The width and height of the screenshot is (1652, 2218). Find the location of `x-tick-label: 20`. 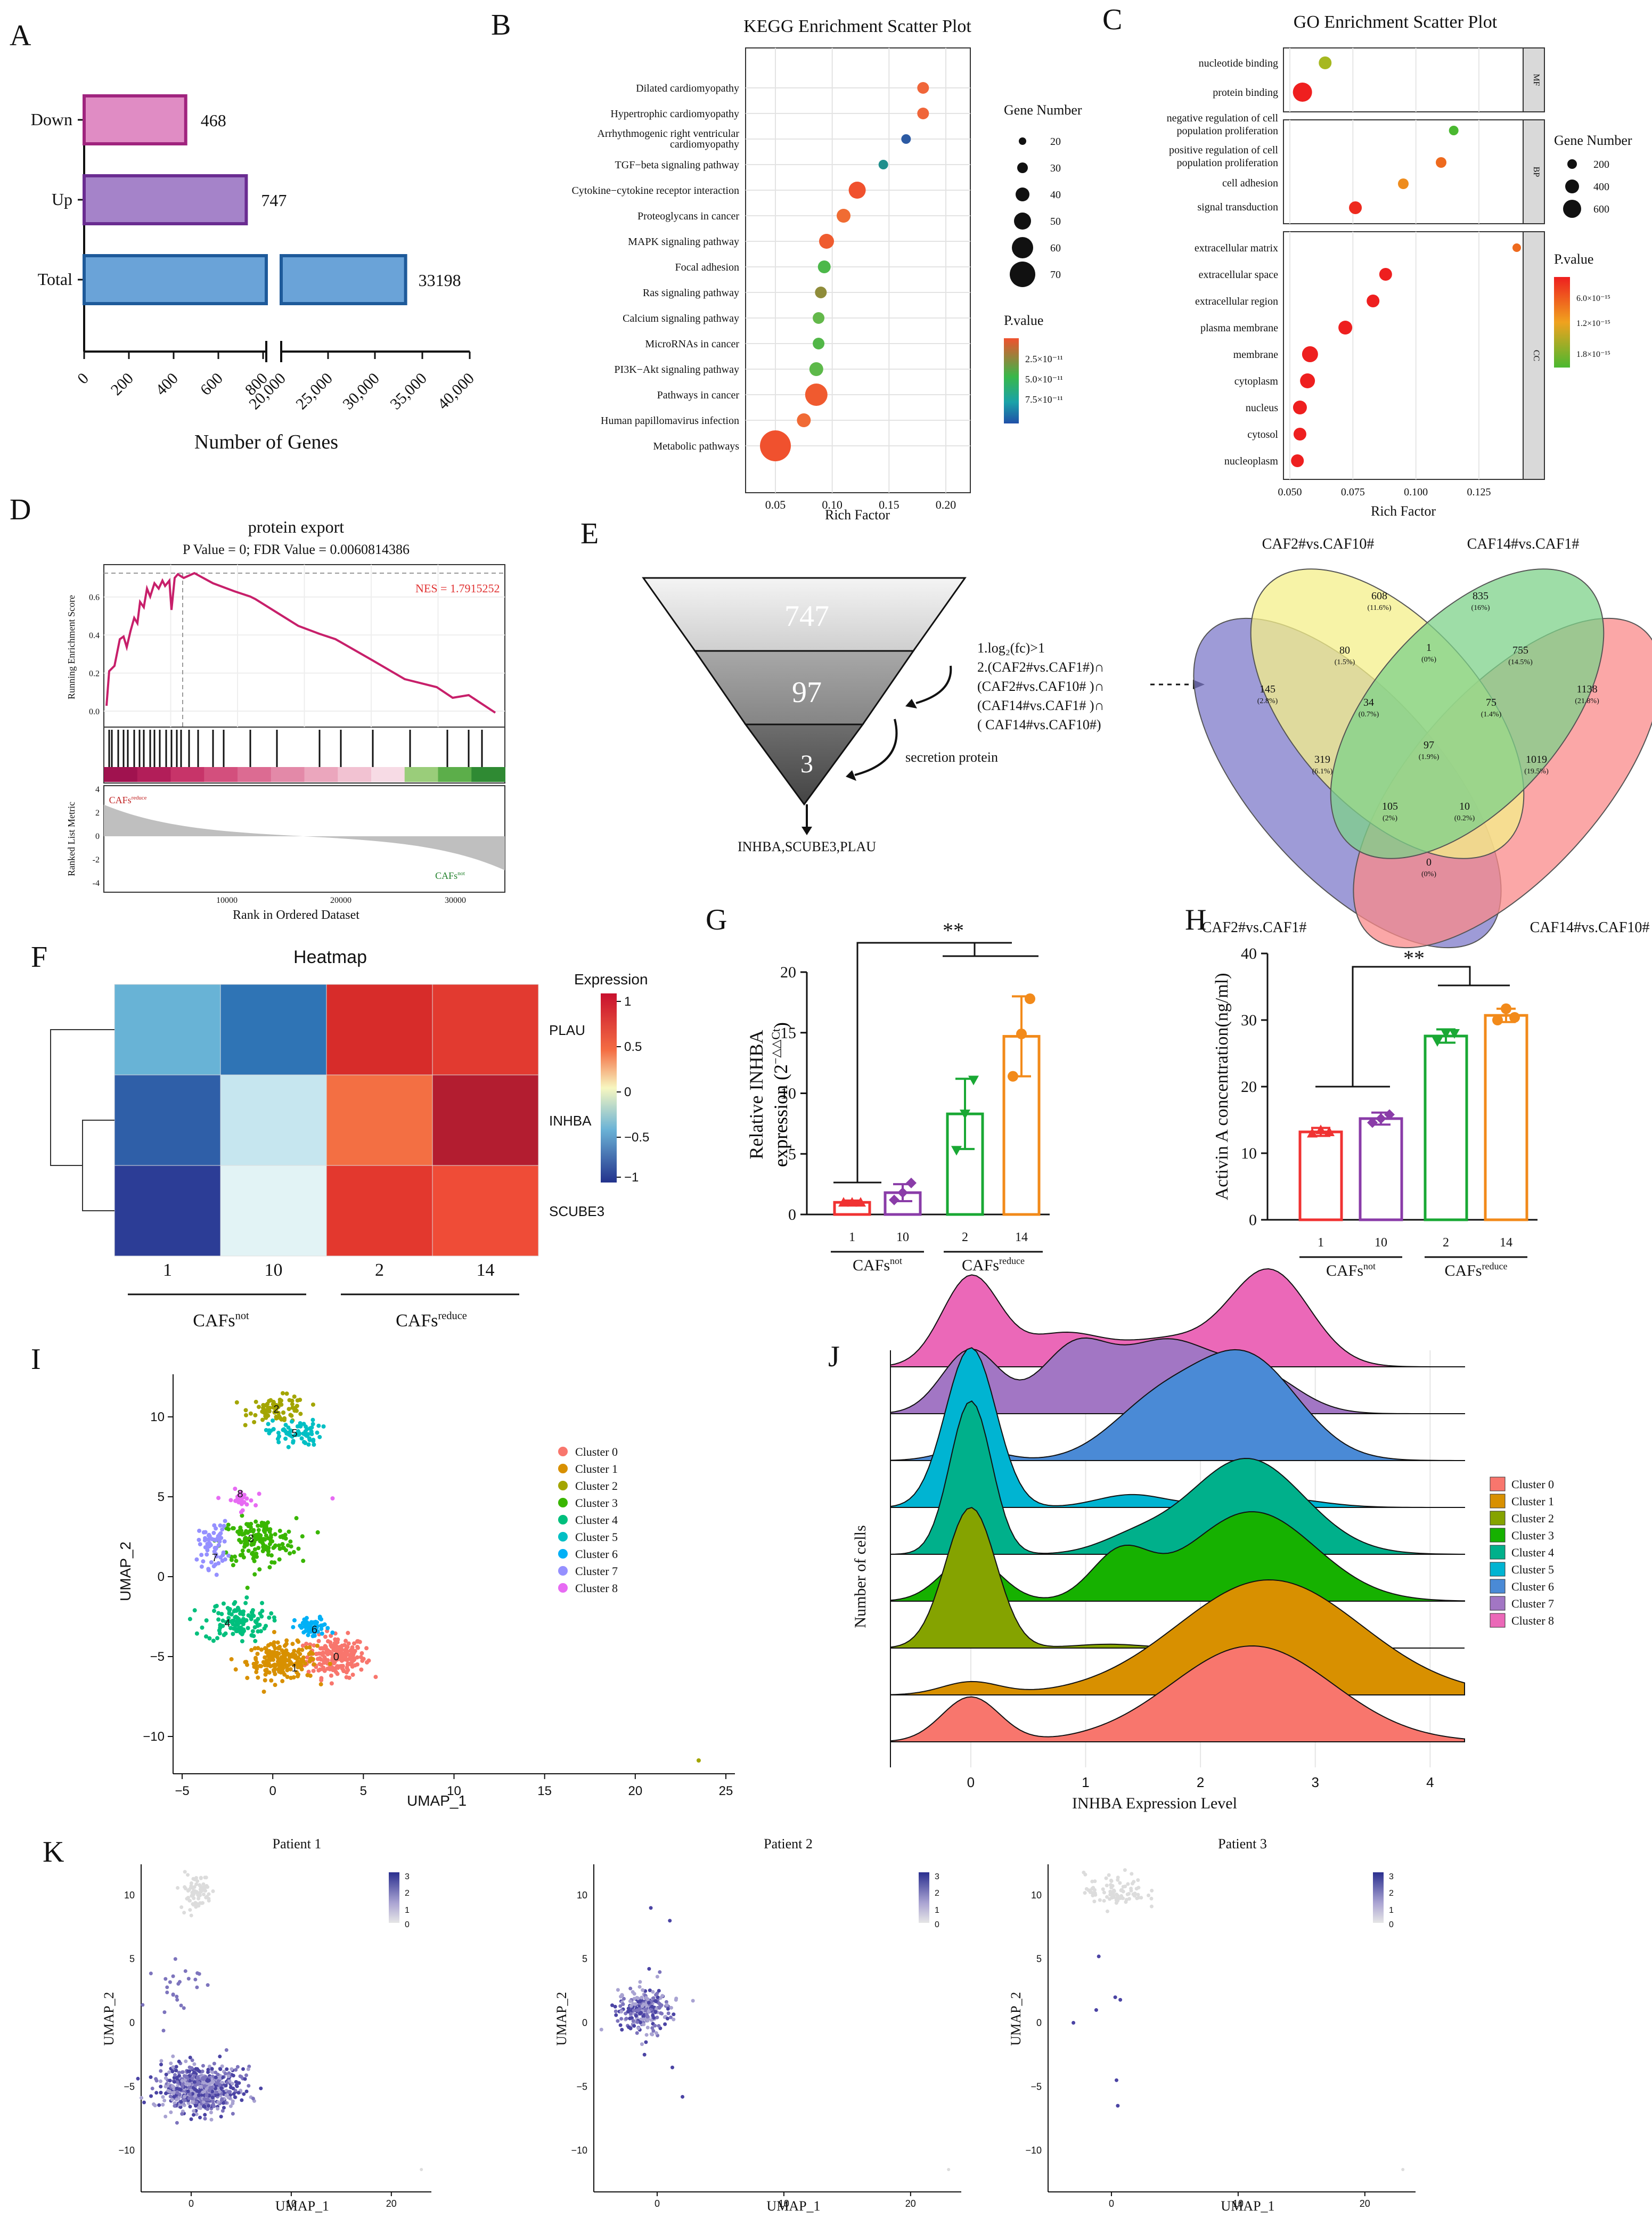

x-tick-label: 20 is located at coordinates (1365, 2203).